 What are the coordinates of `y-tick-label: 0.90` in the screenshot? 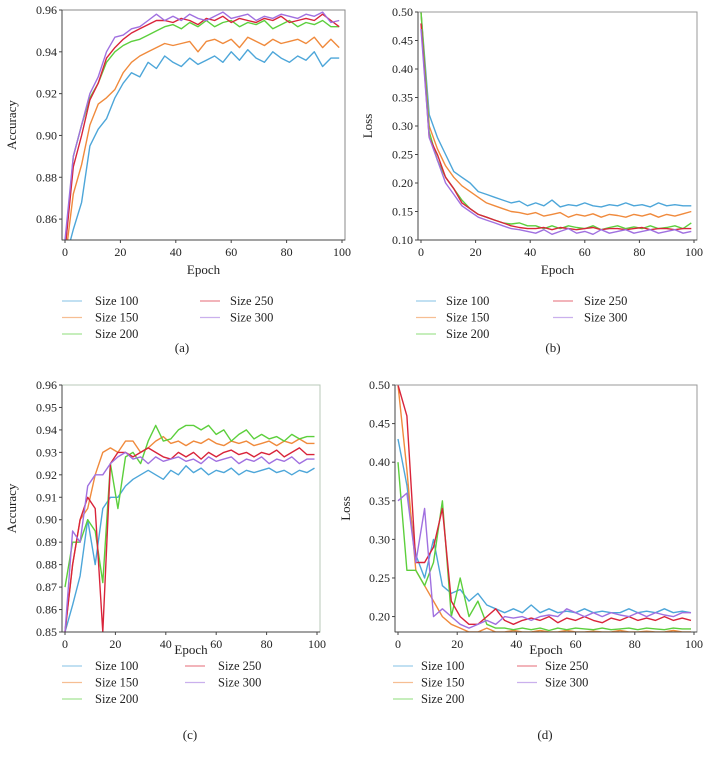 It's located at (46, 520).